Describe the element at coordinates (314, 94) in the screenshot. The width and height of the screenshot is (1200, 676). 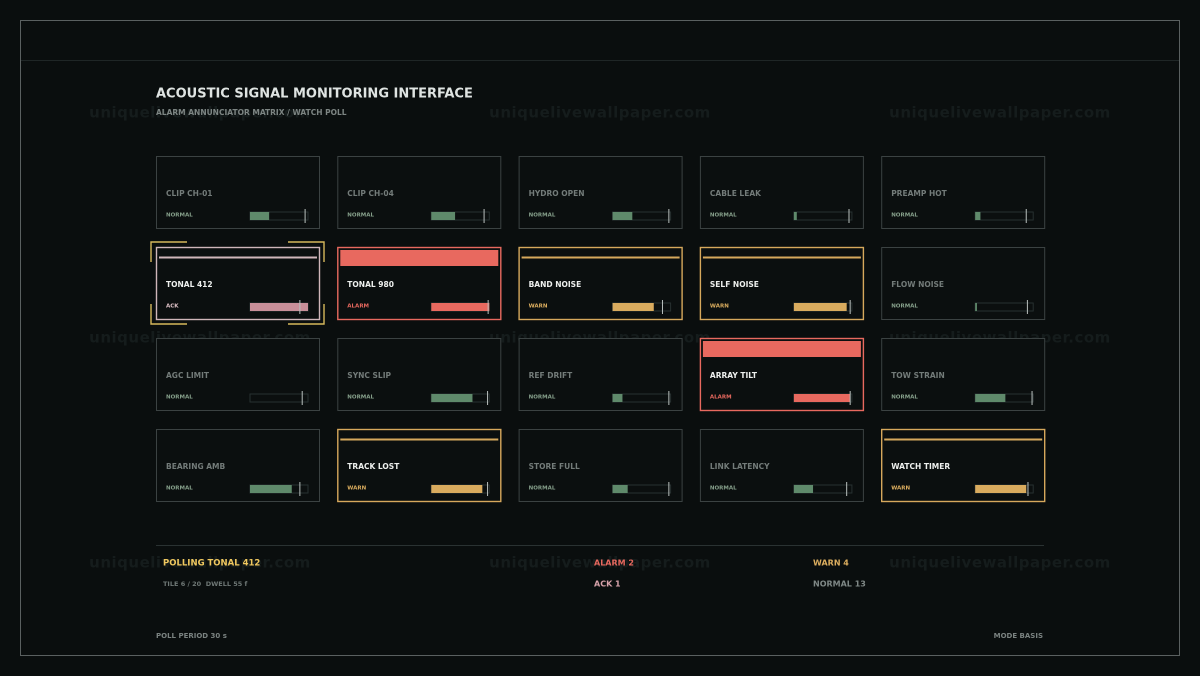
I see `title: ACOUSTIC SIGNAL MONITORING INTERFACE` at that location.